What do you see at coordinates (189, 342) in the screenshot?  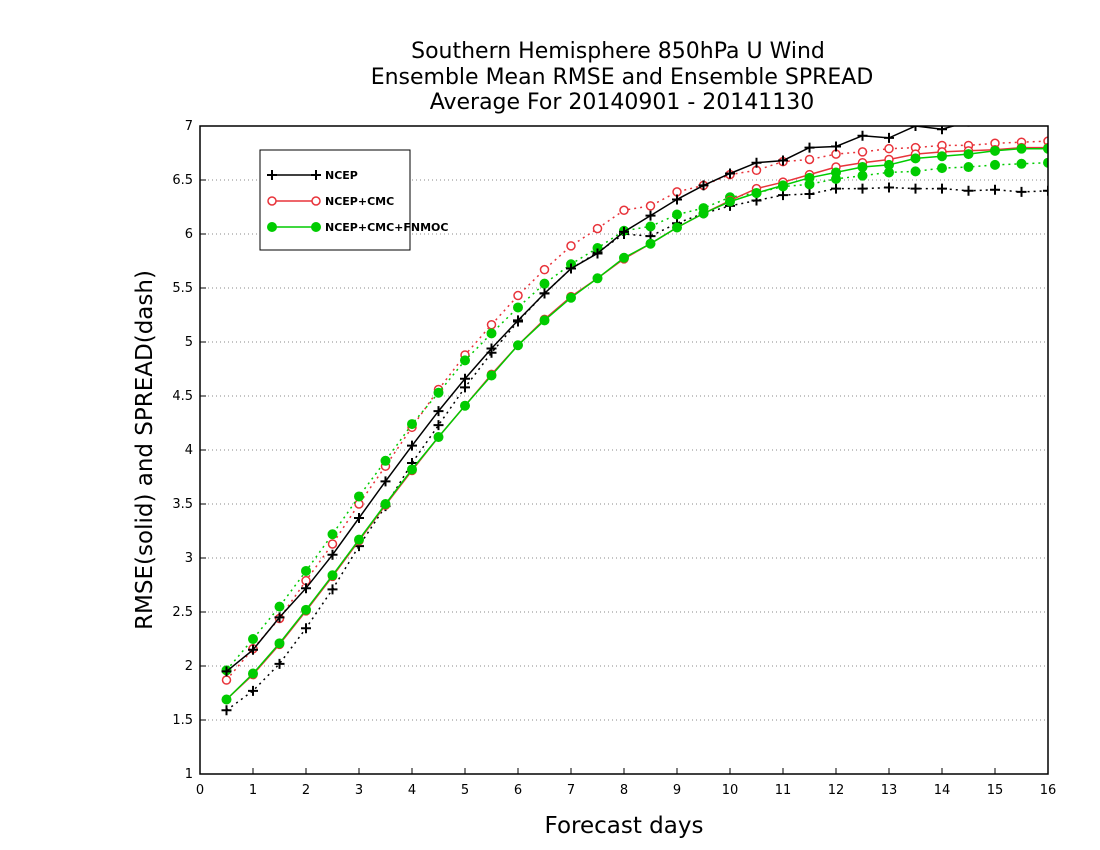 I see `y-tick-label: 5` at bounding box center [189, 342].